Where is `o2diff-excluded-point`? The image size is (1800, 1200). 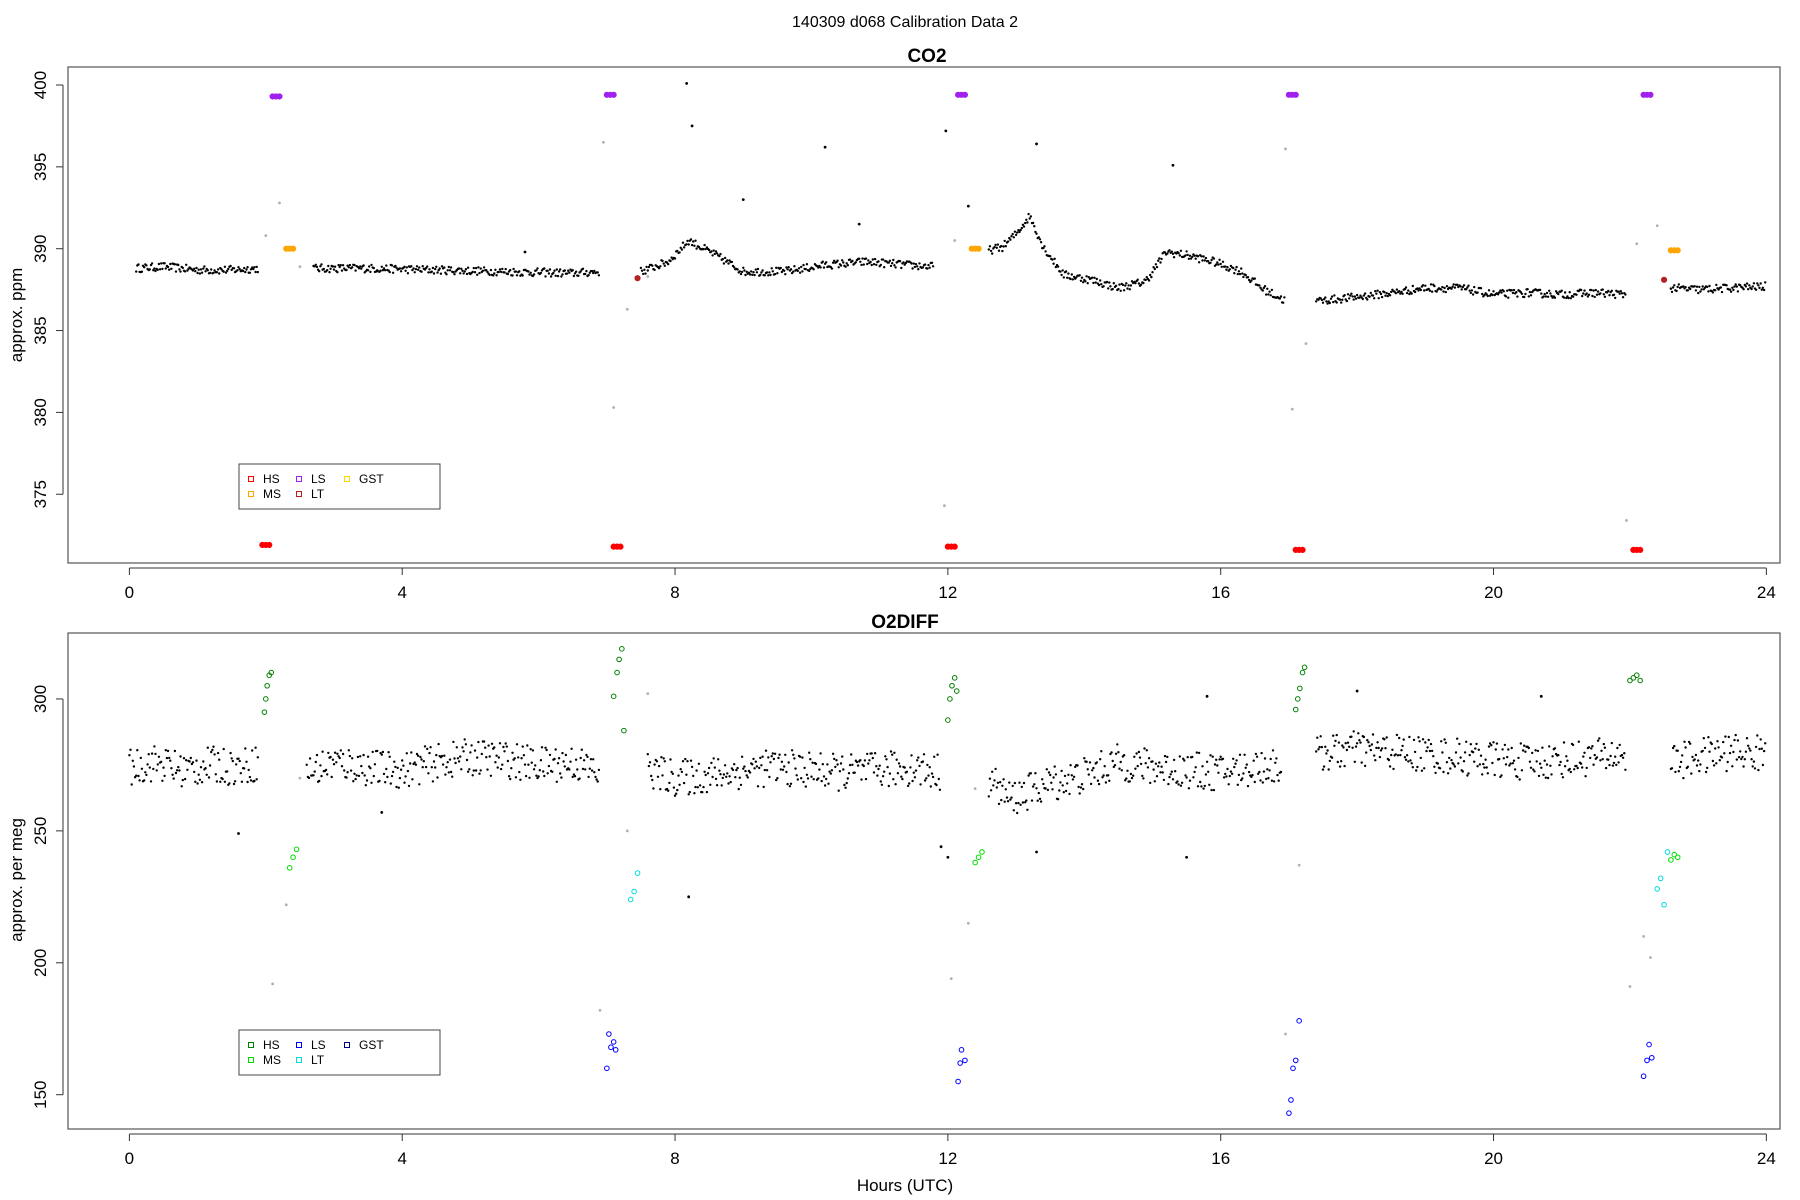 o2diff-excluded-point is located at coordinates (286, 905).